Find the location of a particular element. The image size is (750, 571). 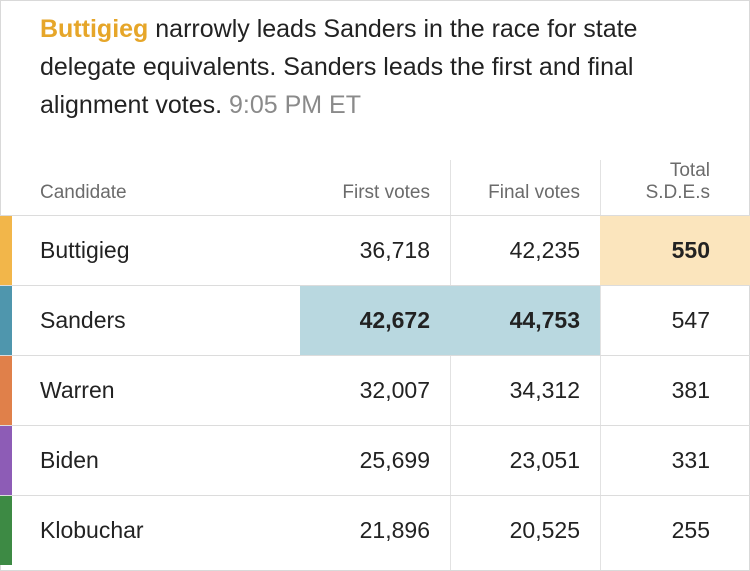

first-votes-cell: 42,672 is located at coordinates (375, 320).